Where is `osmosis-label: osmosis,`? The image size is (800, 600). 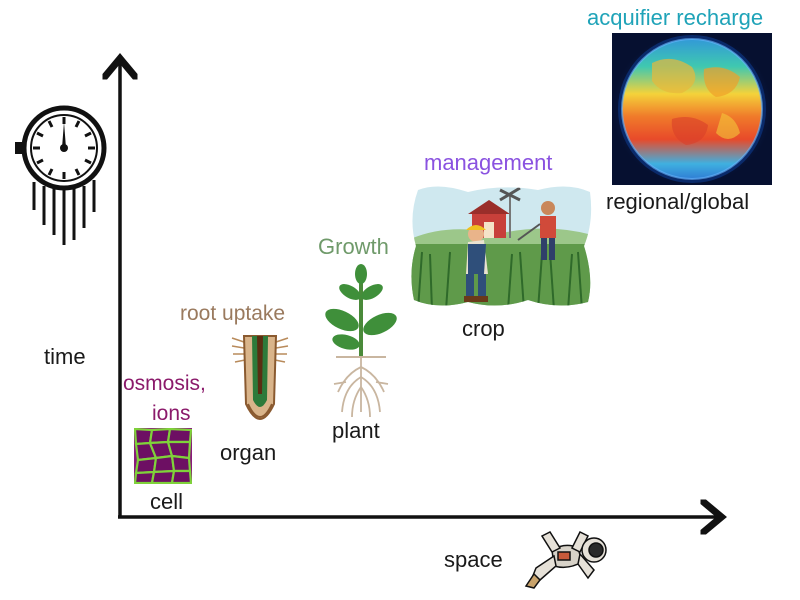 osmosis-label: osmosis, is located at coordinates (164, 383).